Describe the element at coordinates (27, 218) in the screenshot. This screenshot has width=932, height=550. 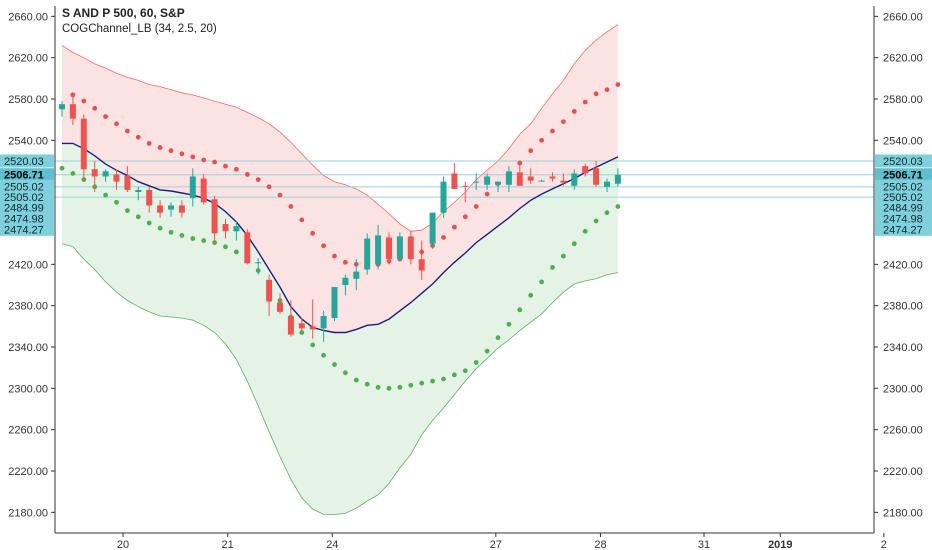
I see `price-tag-left` at that location.